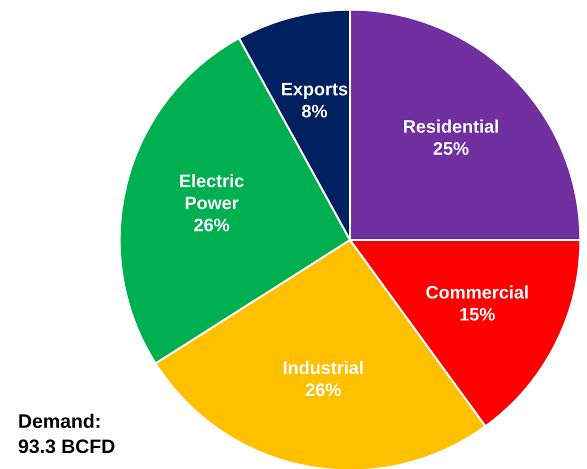 The image size is (587, 469). What do you see at coordinates (477, 314) in the screenshot?
I see `data-label: 15%` at bounding box center [477, 314].